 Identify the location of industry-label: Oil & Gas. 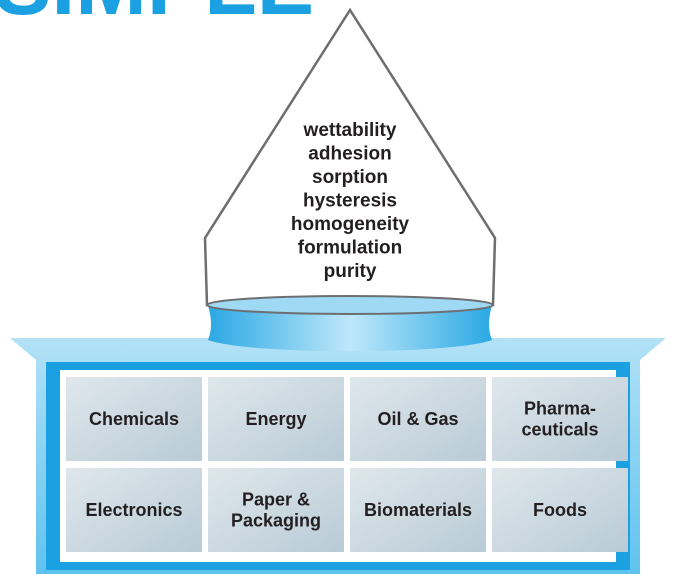
(417, 419).